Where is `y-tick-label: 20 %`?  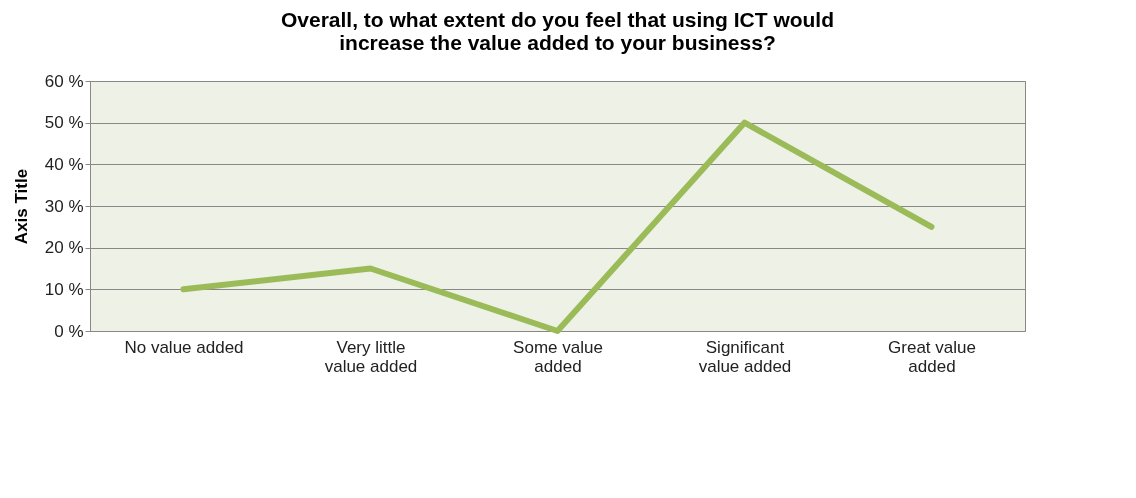 y-tick-label: 20 % is located at coordinates (64, 248).